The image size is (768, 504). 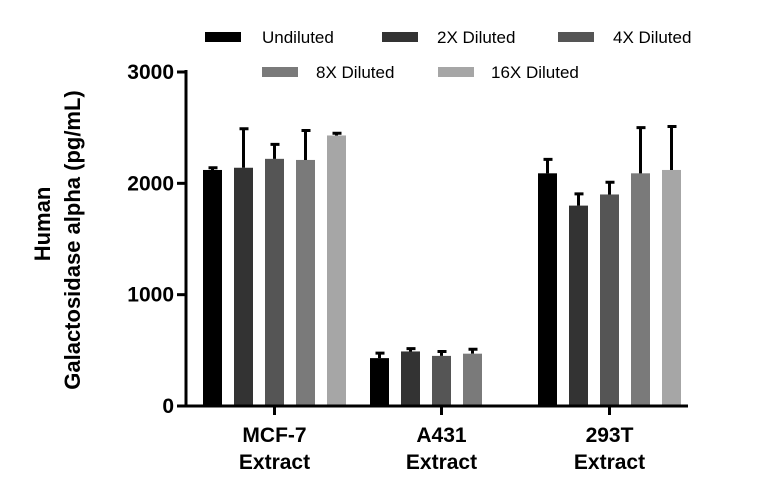 I want to click on x-tick-label-1-0: A431, so click(x=441, y=435).